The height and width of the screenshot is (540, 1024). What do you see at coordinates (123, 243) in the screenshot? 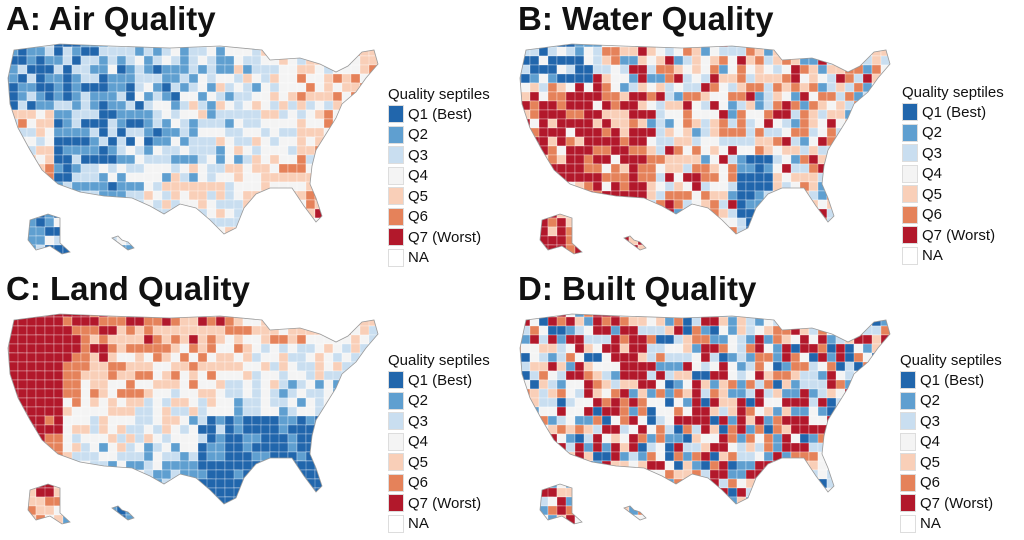
I see `hawaii-outline` at bounding box center [123, 243].